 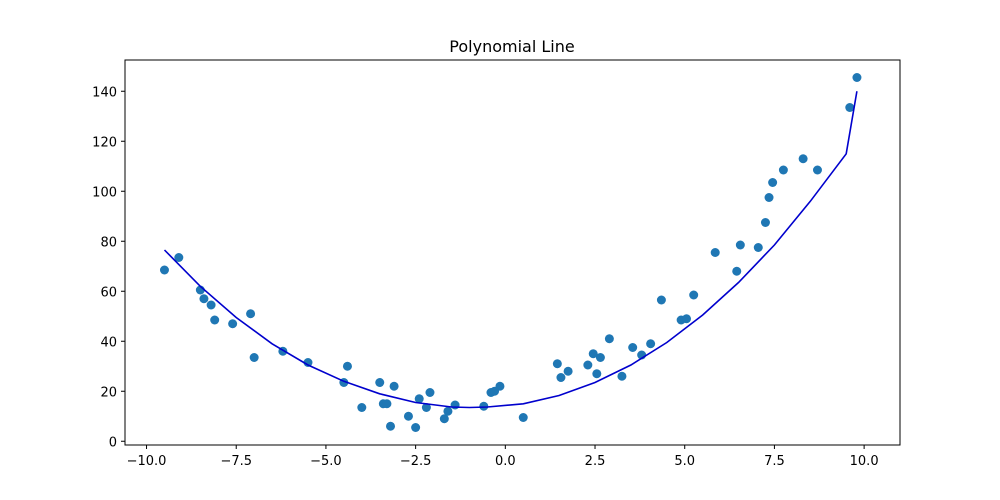 I want to click on x-tick-label: −10.0, so click(x=147, y=461).